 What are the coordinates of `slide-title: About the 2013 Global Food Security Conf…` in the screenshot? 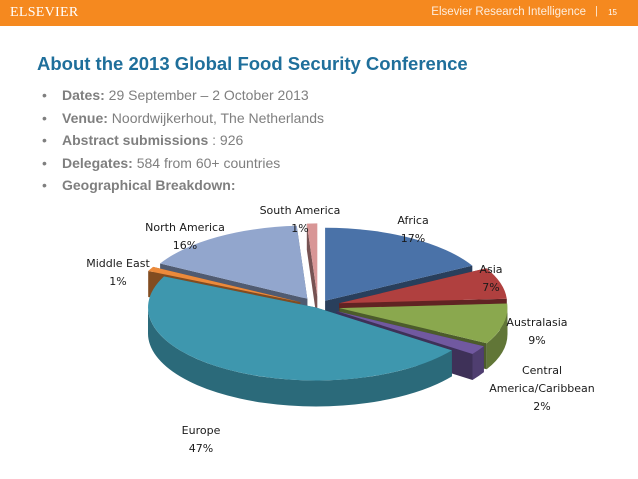 It's located at (252, 63).